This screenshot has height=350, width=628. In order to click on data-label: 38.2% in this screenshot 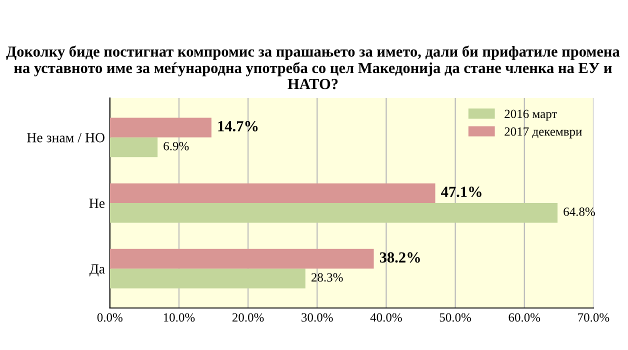, I will do `click(400, 257)`.